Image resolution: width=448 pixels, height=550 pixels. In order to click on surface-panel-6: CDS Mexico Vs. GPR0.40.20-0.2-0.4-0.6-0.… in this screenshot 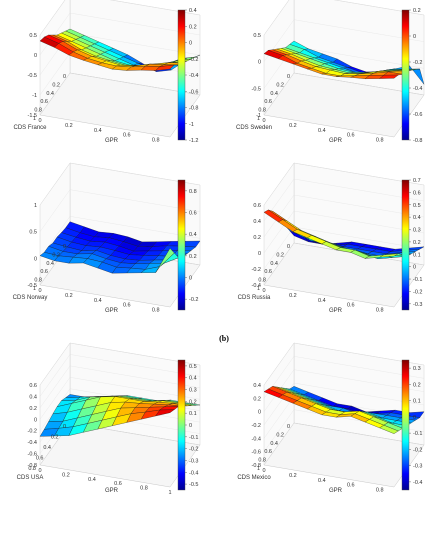, I will do `click(331, 418)`.